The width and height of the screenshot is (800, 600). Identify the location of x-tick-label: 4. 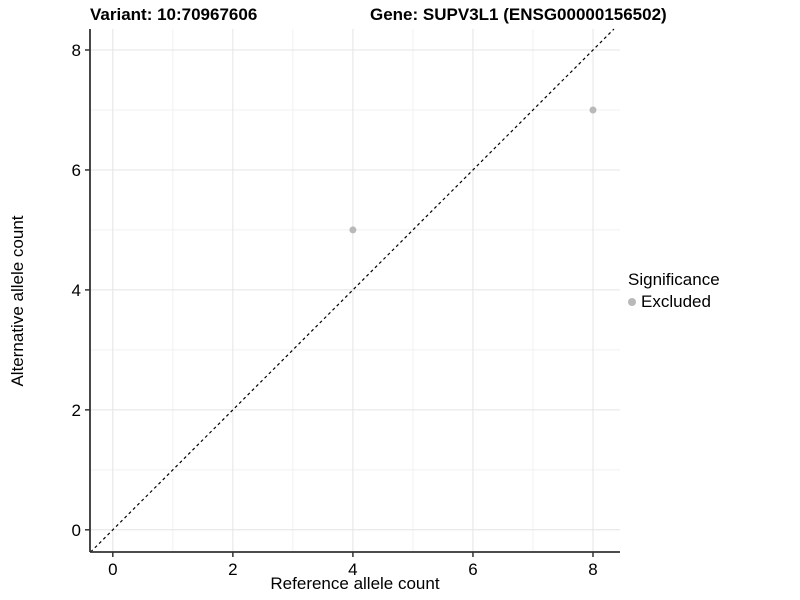
(352, 569).